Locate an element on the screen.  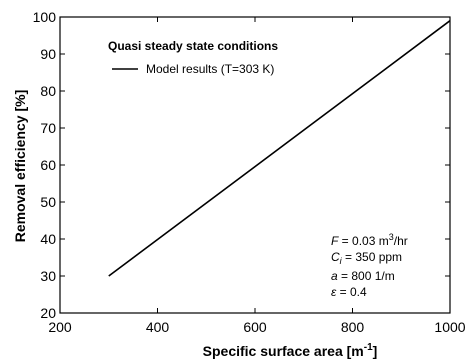
param-surface-area: a = 800 1/m is located at coordinates (363, 276).